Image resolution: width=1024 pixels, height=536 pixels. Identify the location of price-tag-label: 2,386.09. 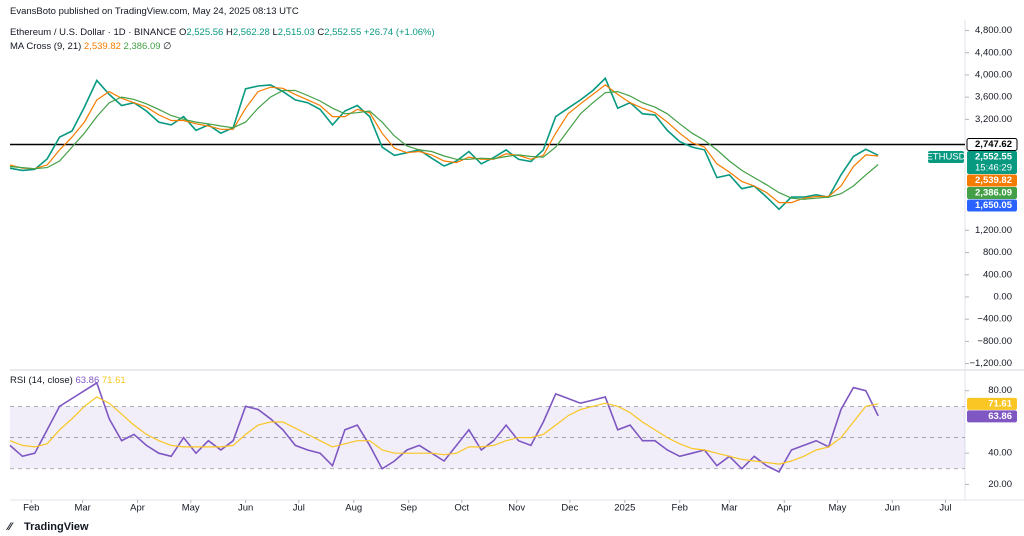
(993, 192).